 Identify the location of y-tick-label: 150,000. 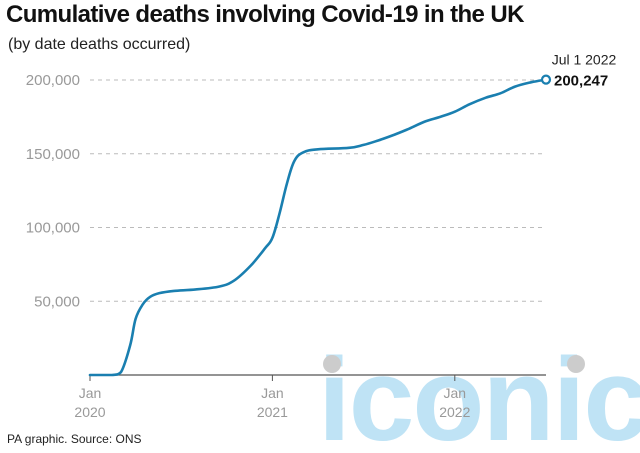
(53, 154).